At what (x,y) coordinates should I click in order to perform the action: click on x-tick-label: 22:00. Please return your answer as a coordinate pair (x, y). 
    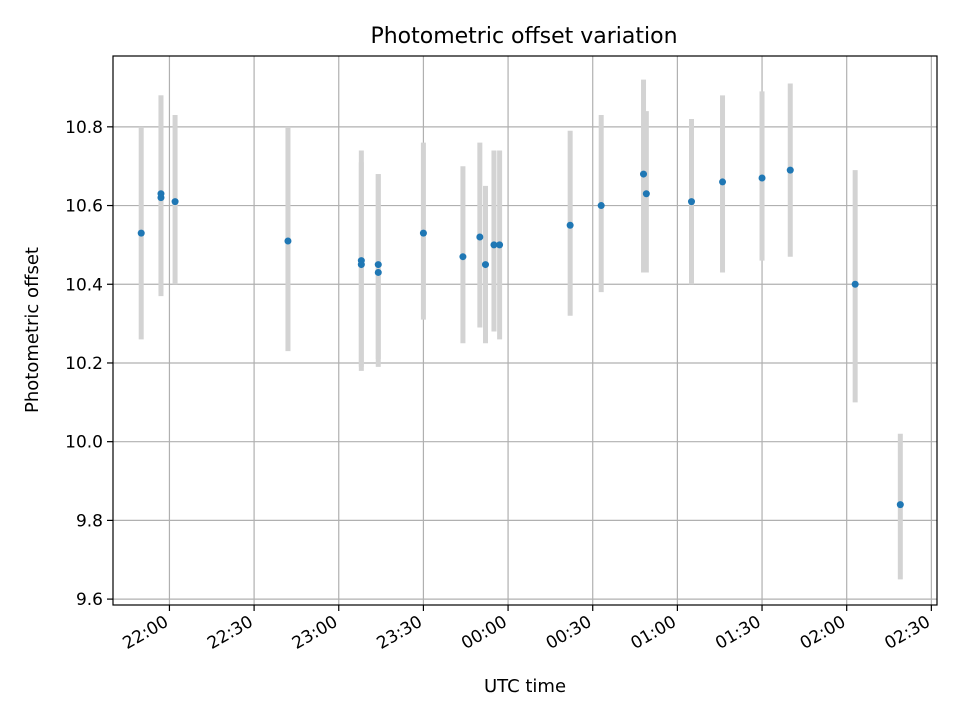
    Looking at the image, I should click on (146, 633).